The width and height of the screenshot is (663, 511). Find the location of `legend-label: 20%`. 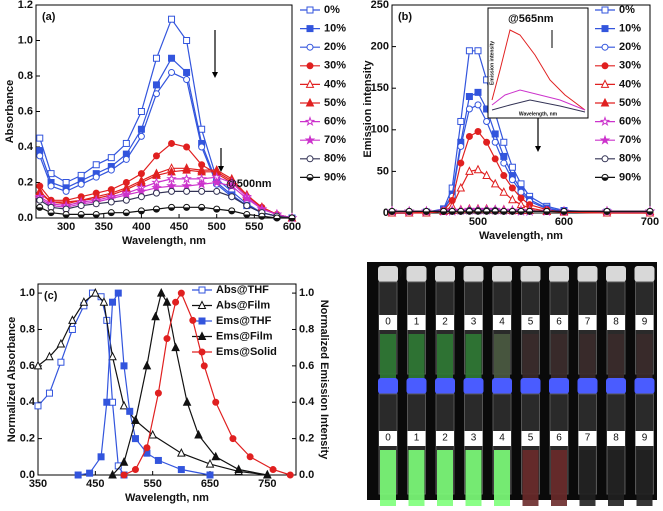

legend-label: 20% is located at coordinates (630, 47).